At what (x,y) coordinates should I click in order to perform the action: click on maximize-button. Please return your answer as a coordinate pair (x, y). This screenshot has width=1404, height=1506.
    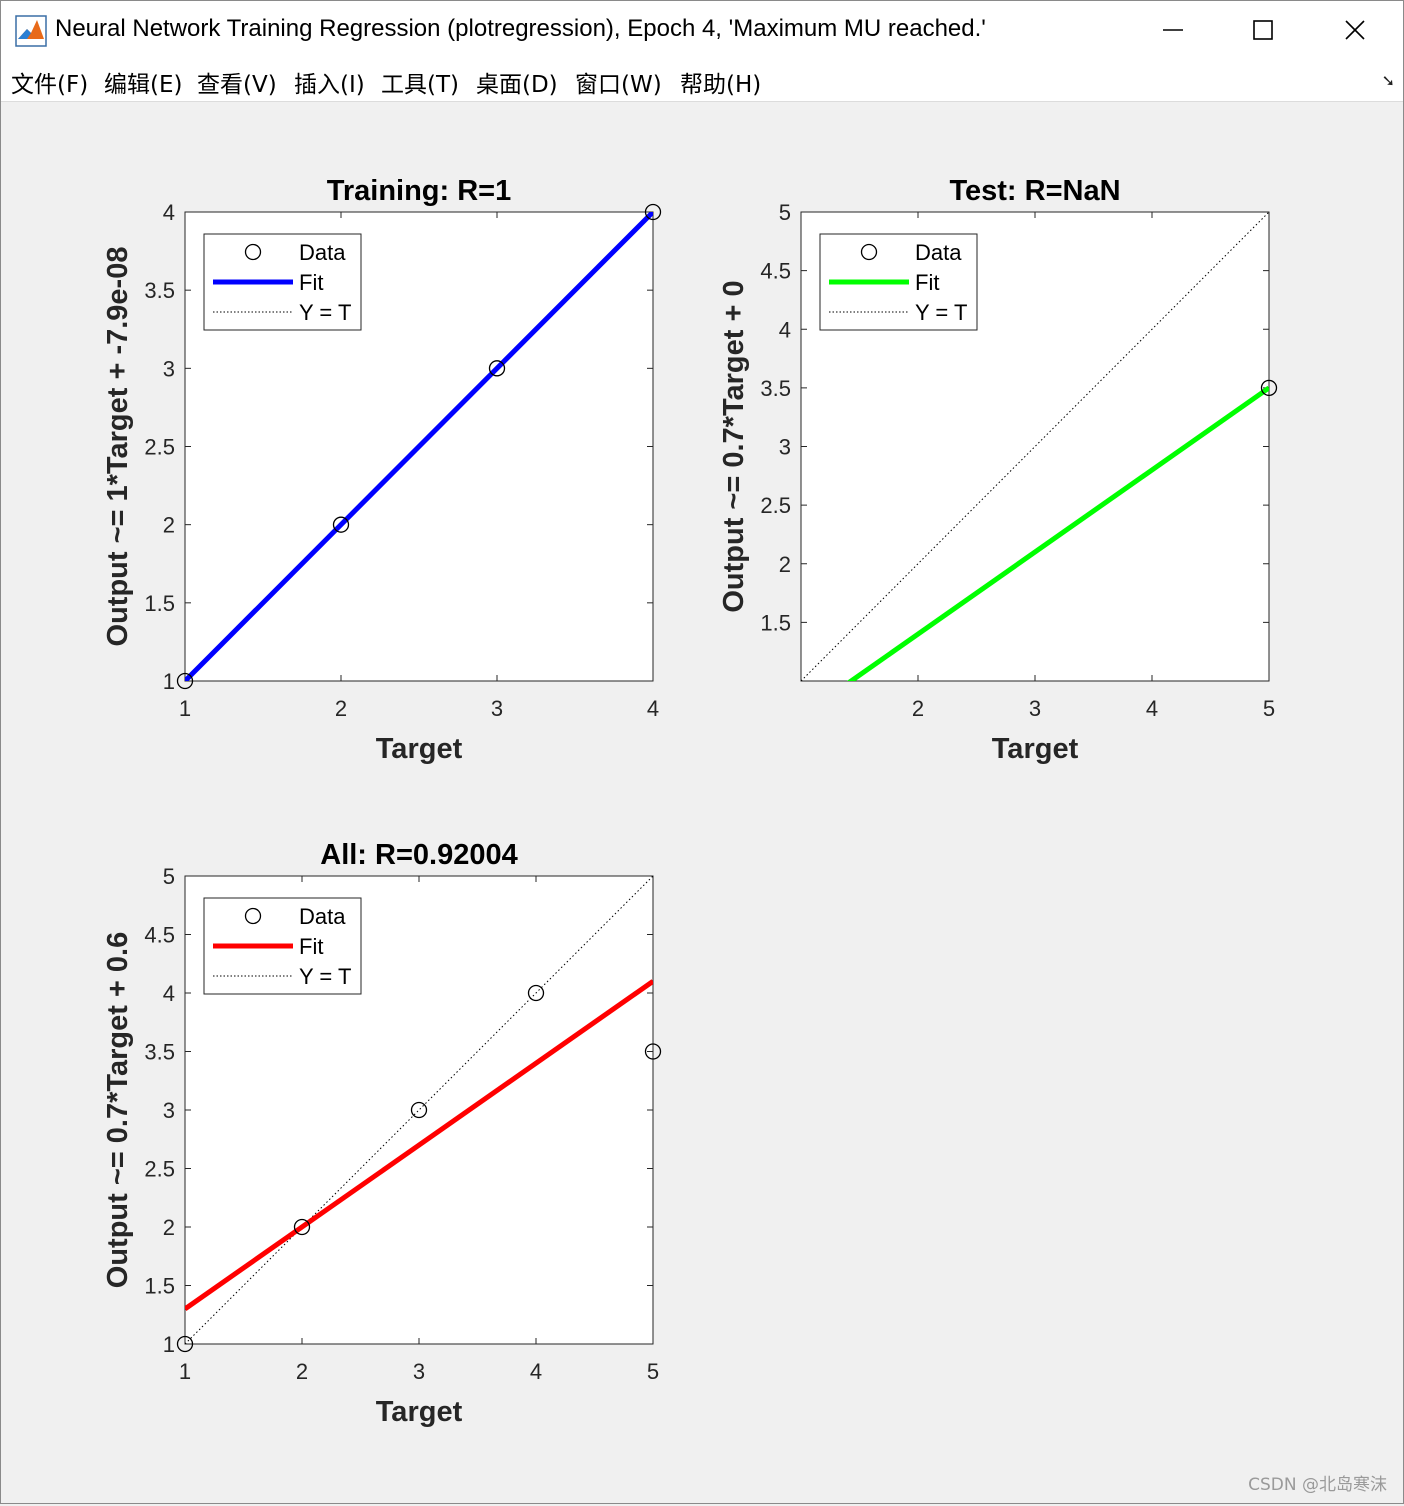
    Looking at the image, I should click on (1263, 30).